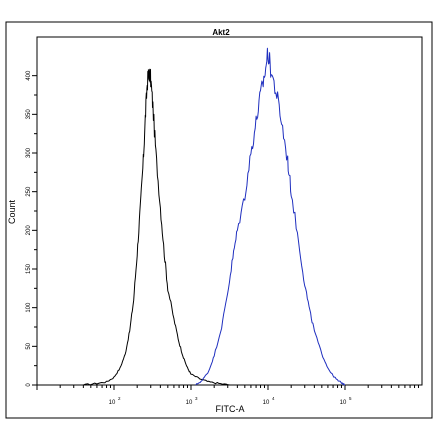 This screenshot has height=446, width=440. Describe the element at coordinates (29, 191) in the screenshot. I see `y-tick-label: 250` at that location.